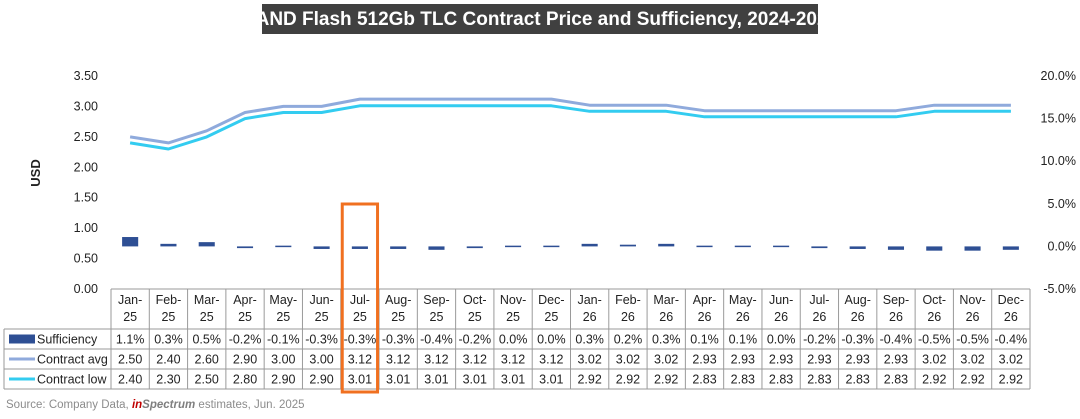 The image size is (1080, 419). I want to click on category-label: Sep-, so click(896, 300).